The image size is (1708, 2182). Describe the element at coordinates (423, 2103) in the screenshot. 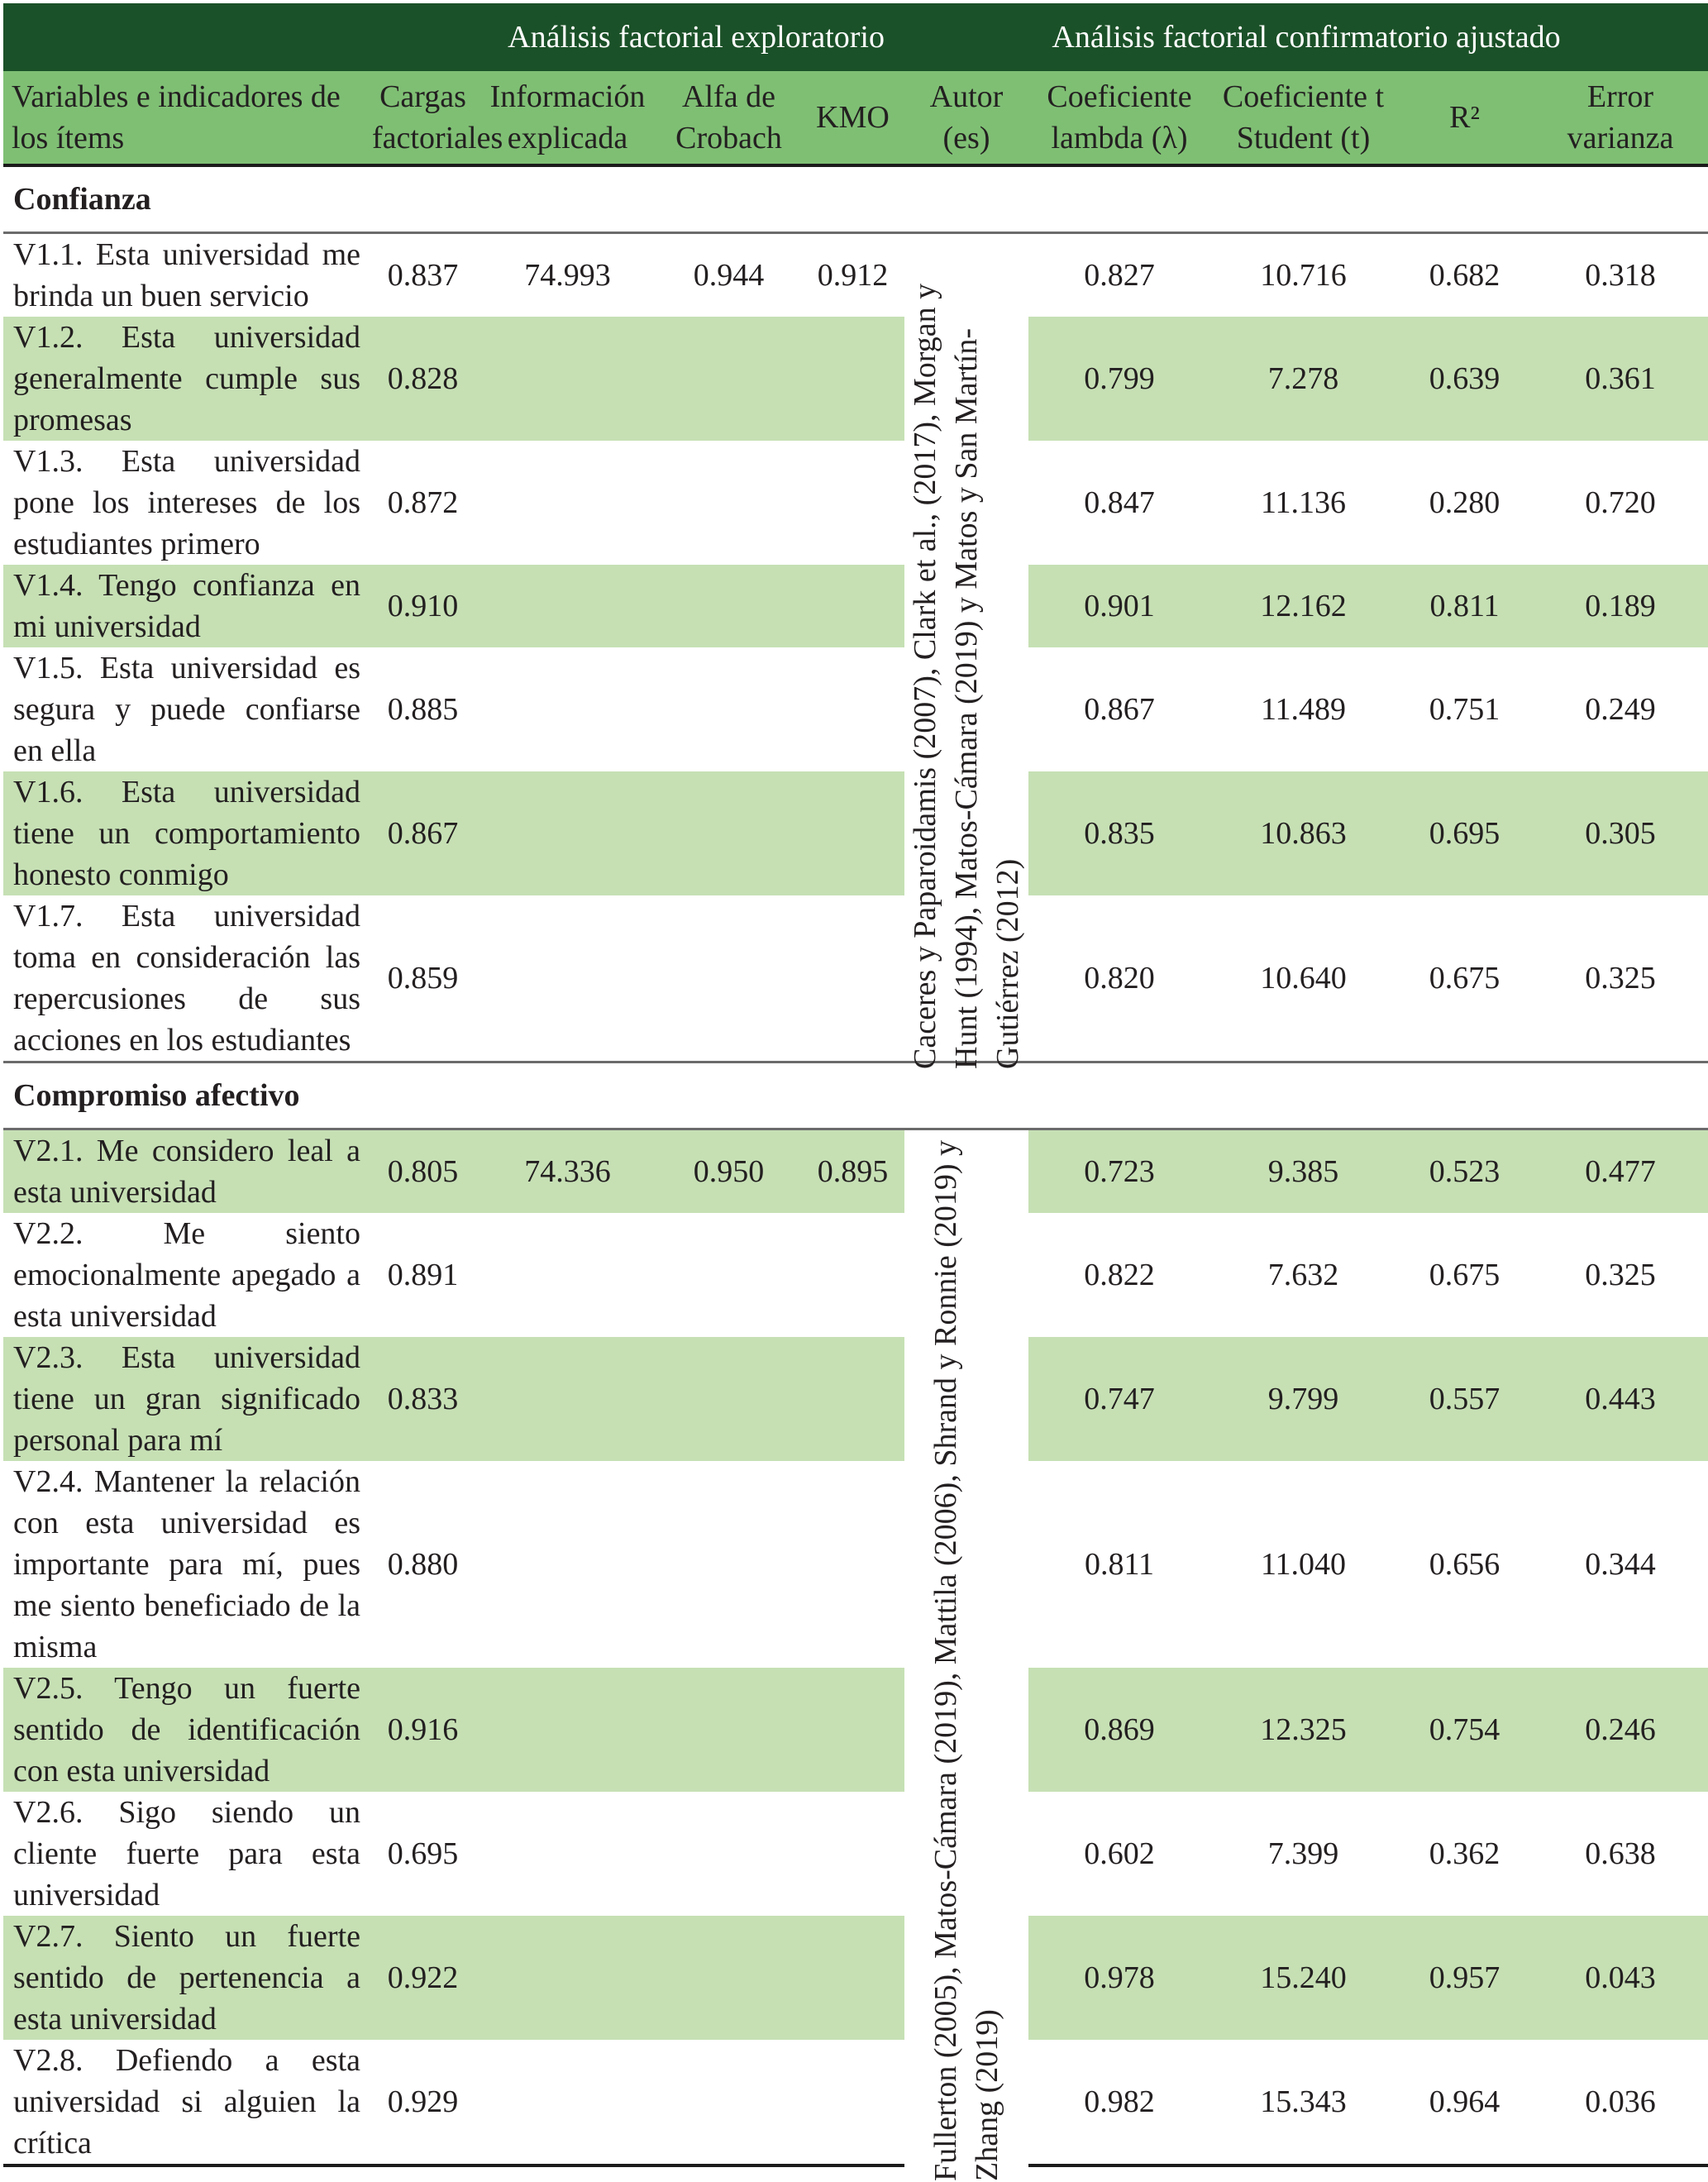

I see `cell-carga: 0.929` at that location.